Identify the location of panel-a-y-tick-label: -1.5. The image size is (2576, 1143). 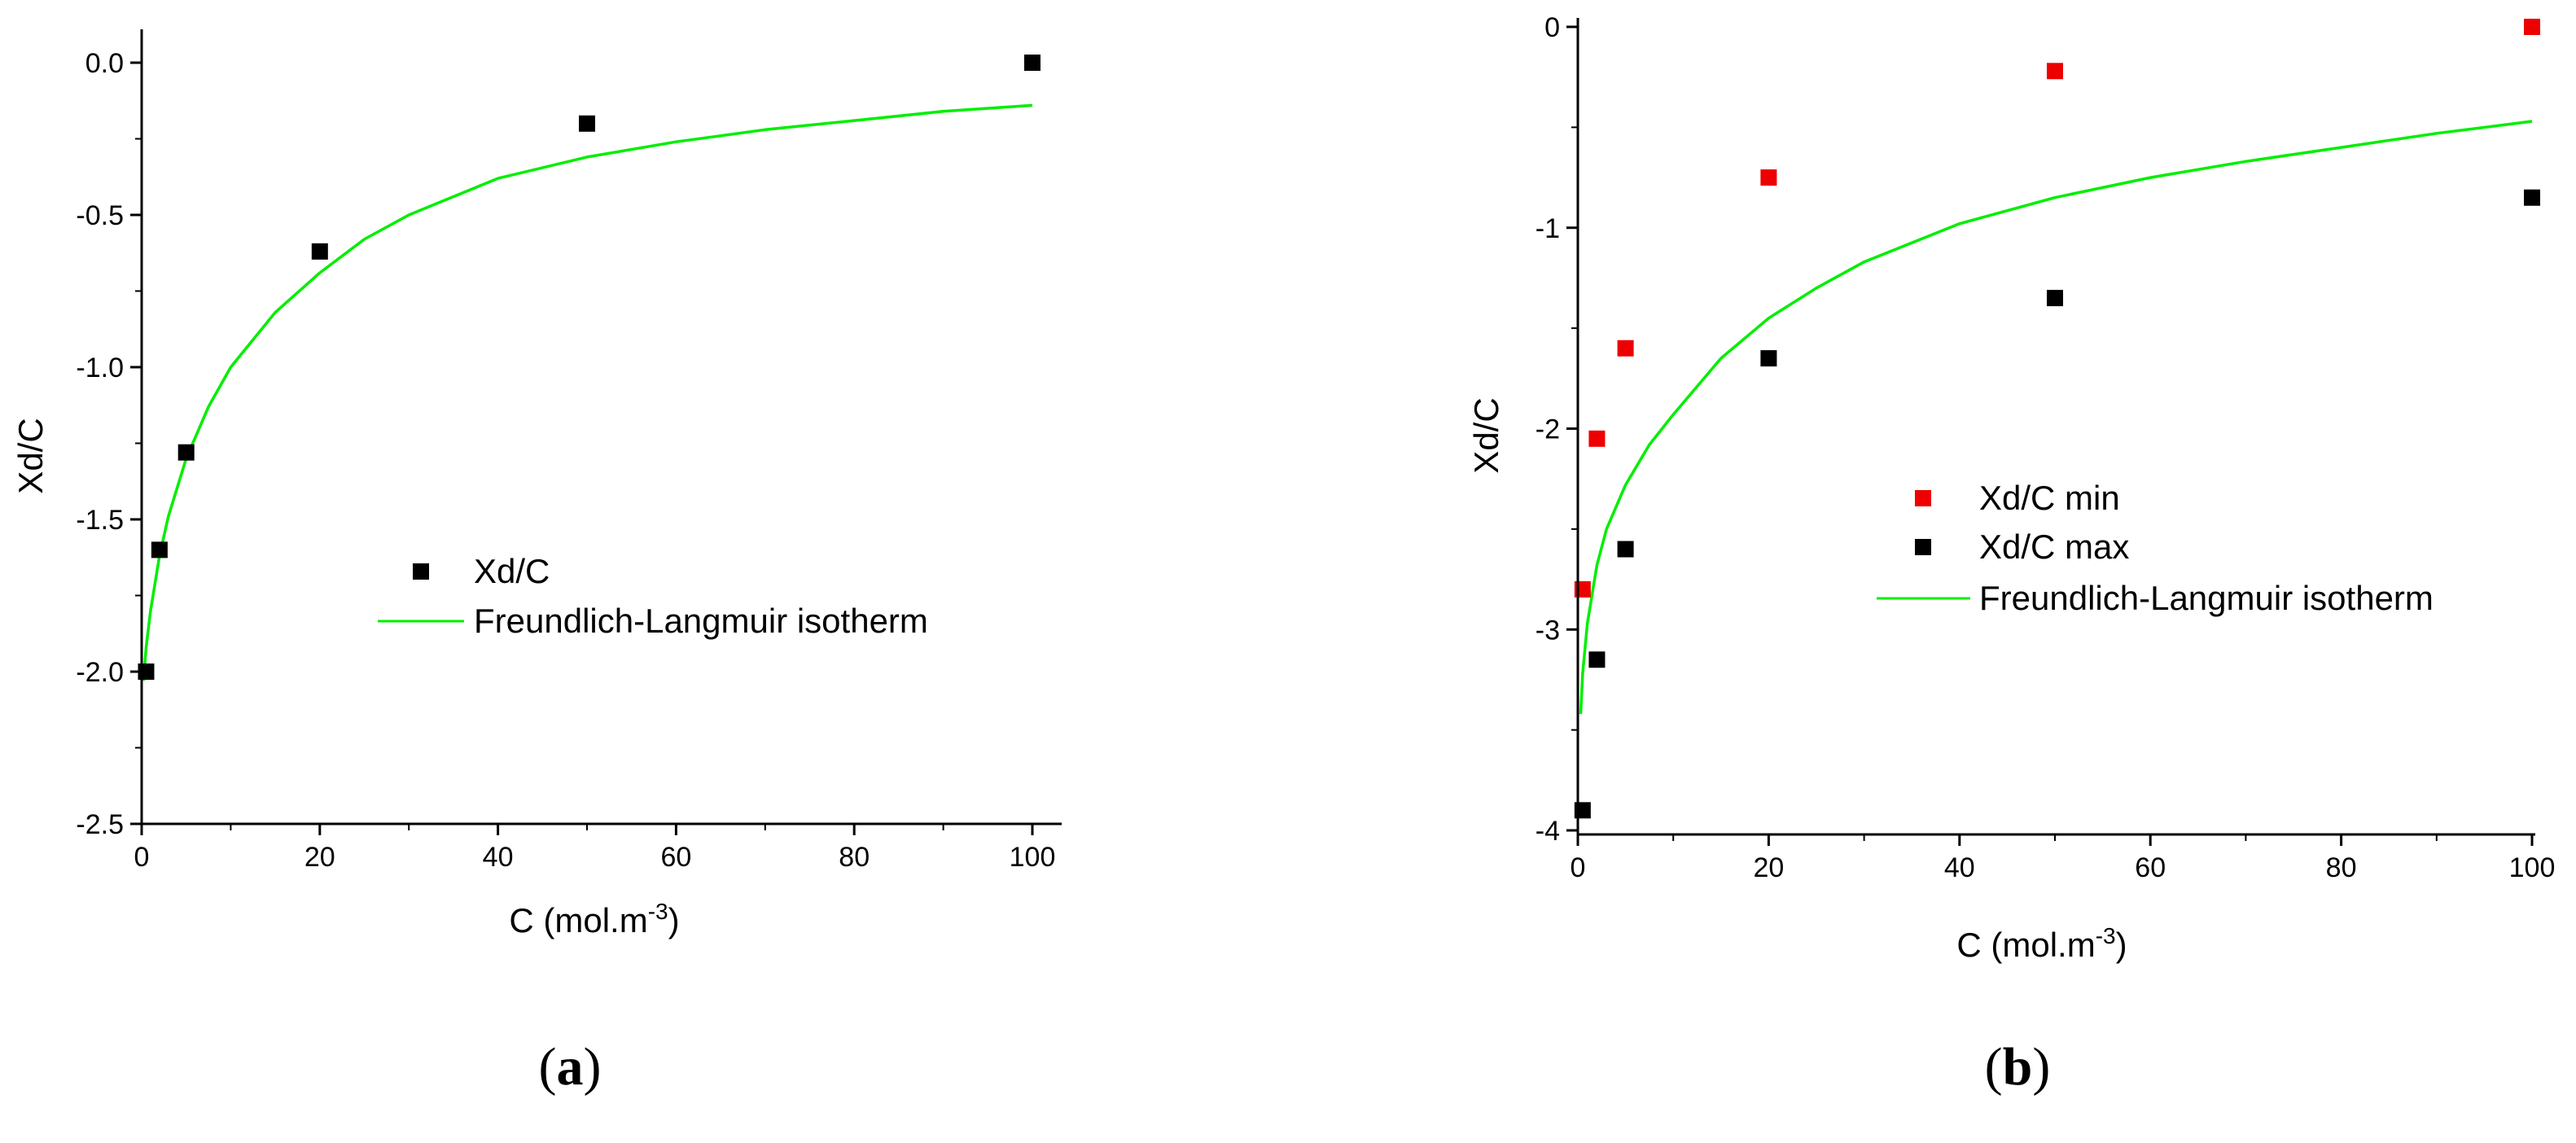
(100, 520).